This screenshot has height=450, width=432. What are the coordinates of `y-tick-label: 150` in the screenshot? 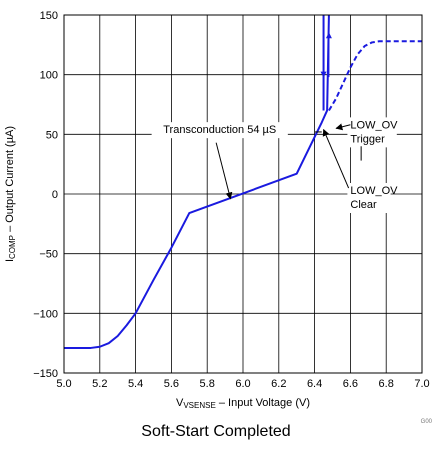 It's located at (49, 16).